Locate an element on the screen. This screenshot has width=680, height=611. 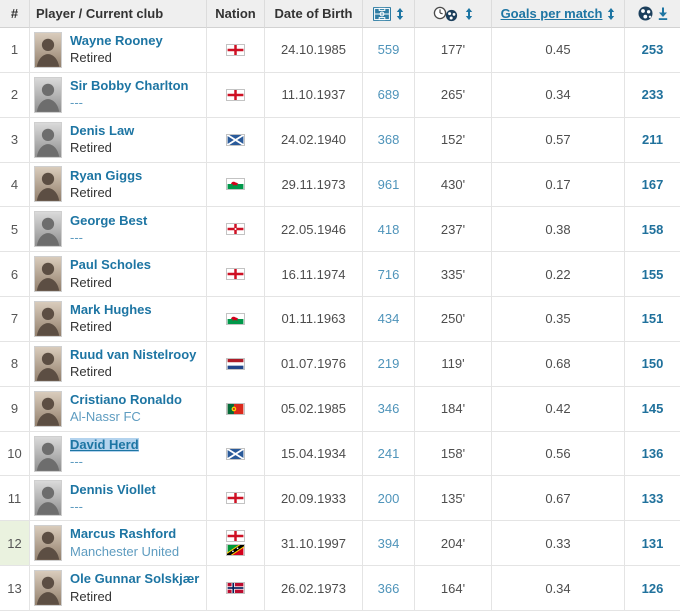
rank-value: 2 is located at coordinates (14, 95).